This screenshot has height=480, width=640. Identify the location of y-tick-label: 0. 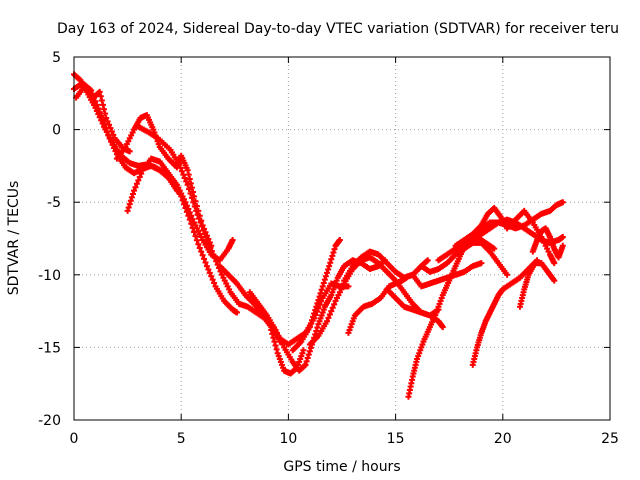
(56, 131).